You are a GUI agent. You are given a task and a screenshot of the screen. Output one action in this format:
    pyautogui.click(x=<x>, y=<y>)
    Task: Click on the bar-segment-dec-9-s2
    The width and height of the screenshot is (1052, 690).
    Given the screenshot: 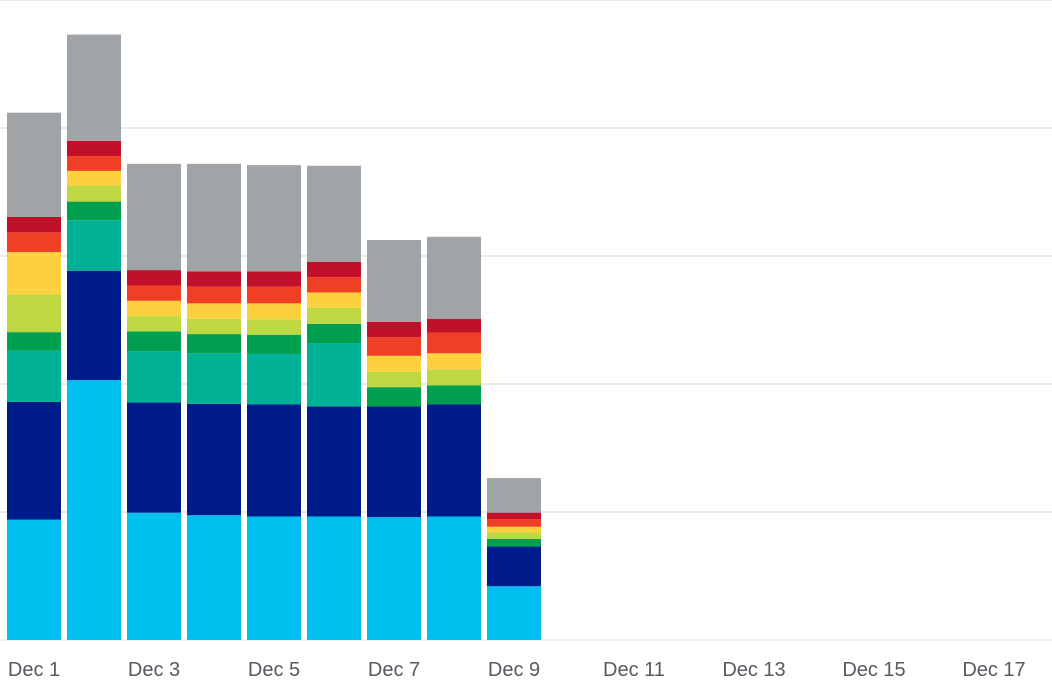 What is the action you would take?
    pyautogui.click(x=514, y=566)
    